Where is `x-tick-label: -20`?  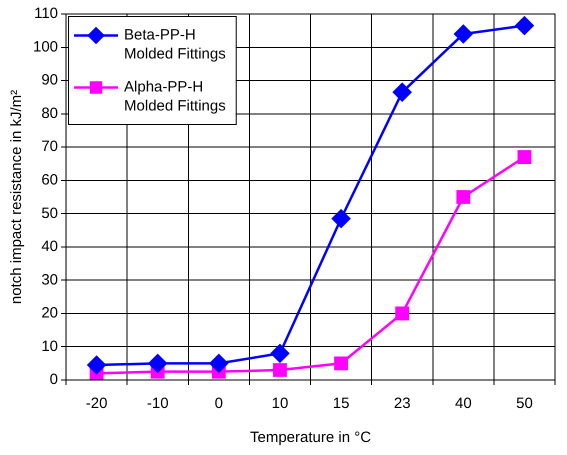 x-tick-label: -20 is located at coordinates (97, 403).